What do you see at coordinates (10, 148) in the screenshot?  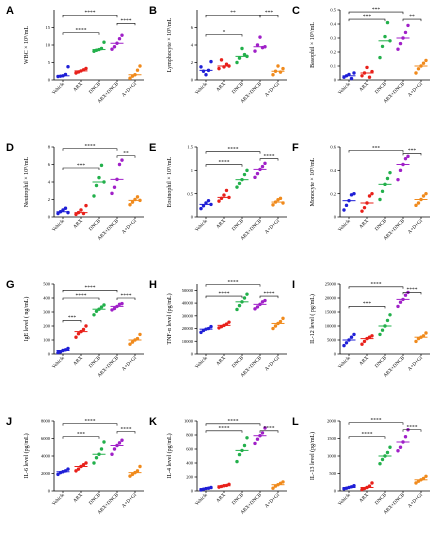 I see `panel-label: D` at bounding box center [10, 148].